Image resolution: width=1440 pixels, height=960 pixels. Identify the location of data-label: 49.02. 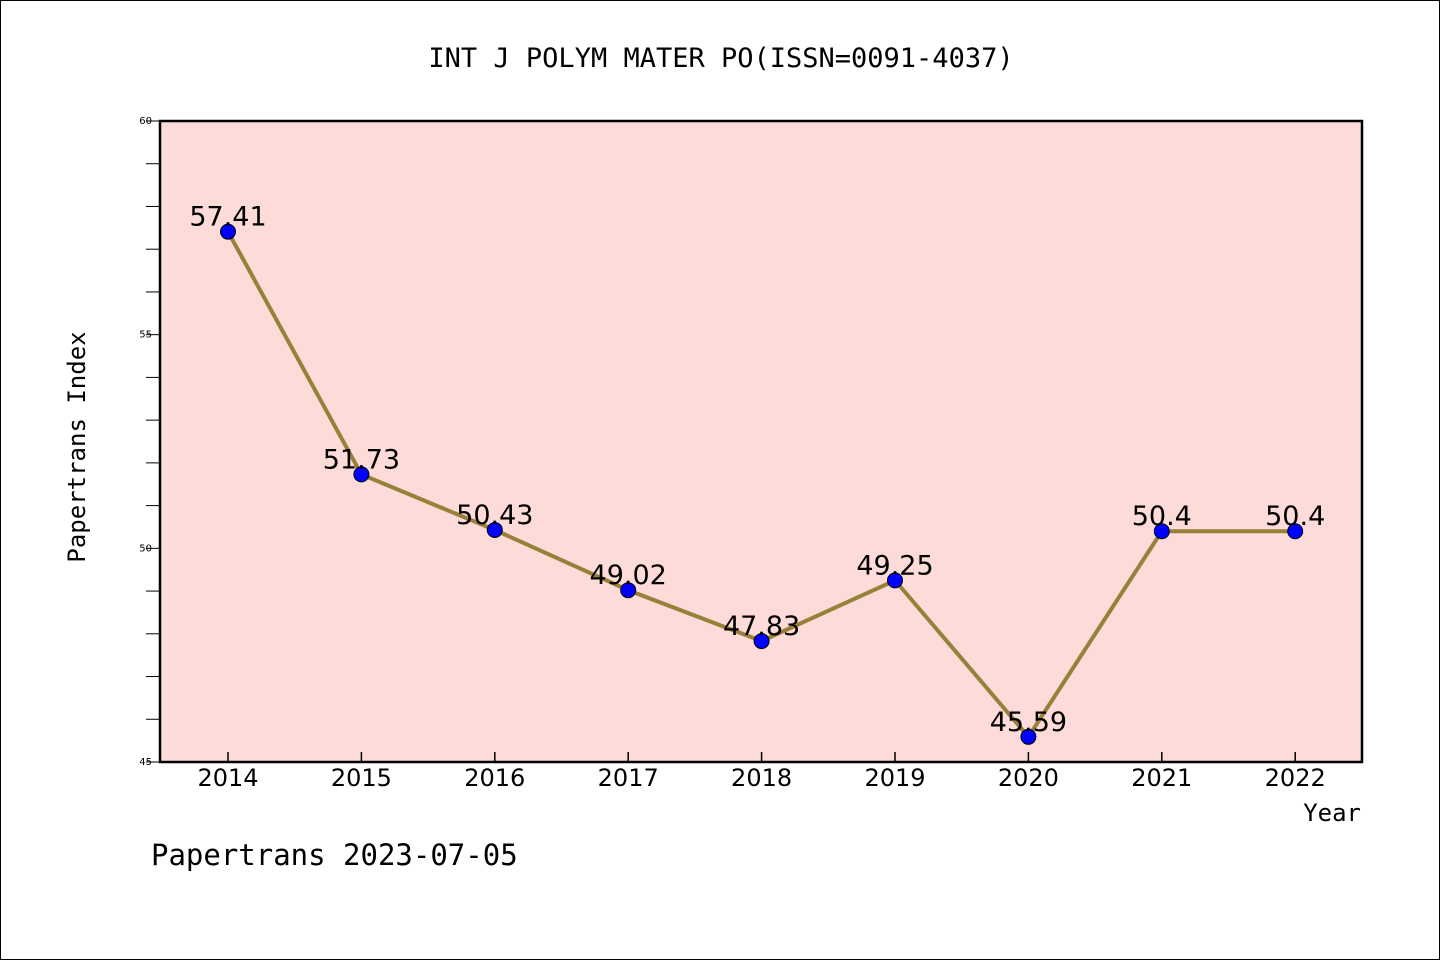
(628, 575).